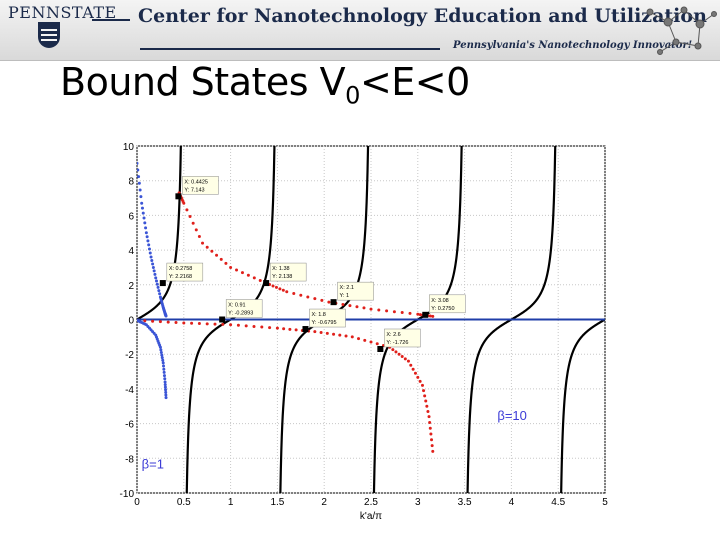 The height and width of the screenshot is (540, 720). What do you see at coordinates (582, 405) in the screenshot?
I see `tan-branch-line` at bounding box center [582, 405].